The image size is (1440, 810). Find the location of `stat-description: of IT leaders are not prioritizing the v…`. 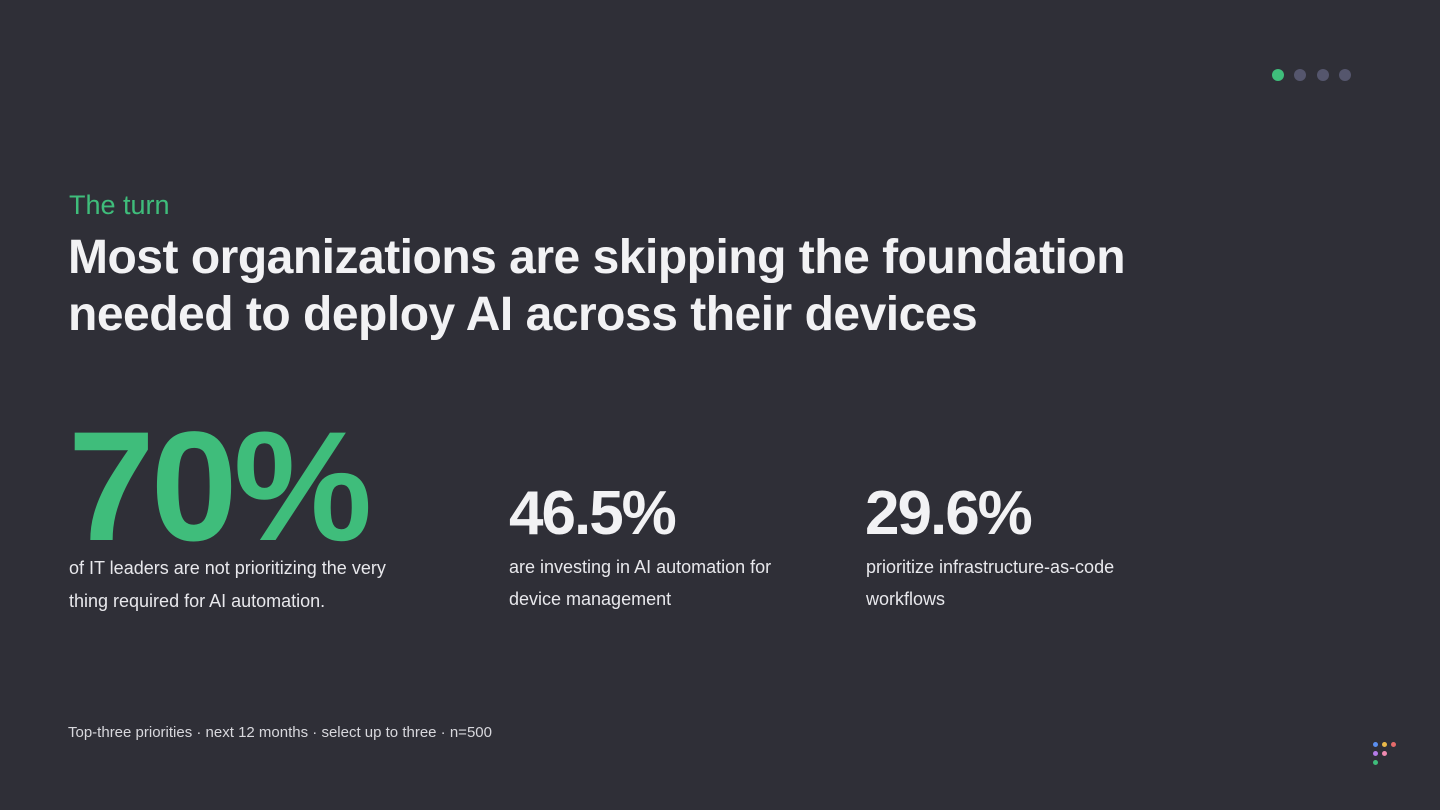

stat-description: of IT leaders are not prioritizing the v… is located at coordinates (227, 568).